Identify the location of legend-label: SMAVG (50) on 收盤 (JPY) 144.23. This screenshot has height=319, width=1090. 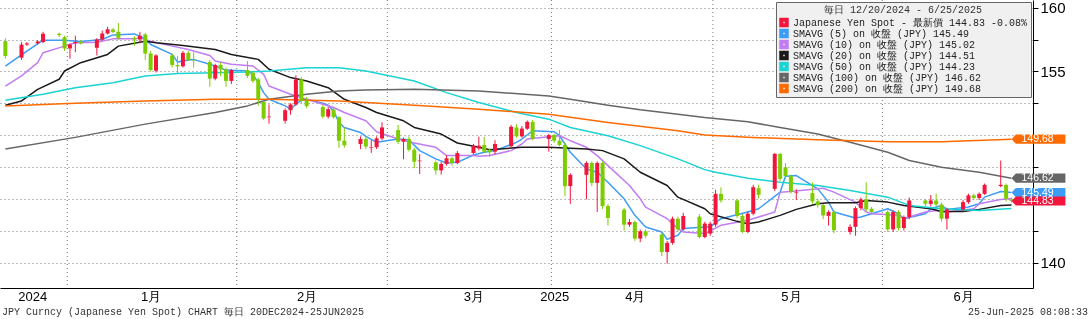
(884, 66).